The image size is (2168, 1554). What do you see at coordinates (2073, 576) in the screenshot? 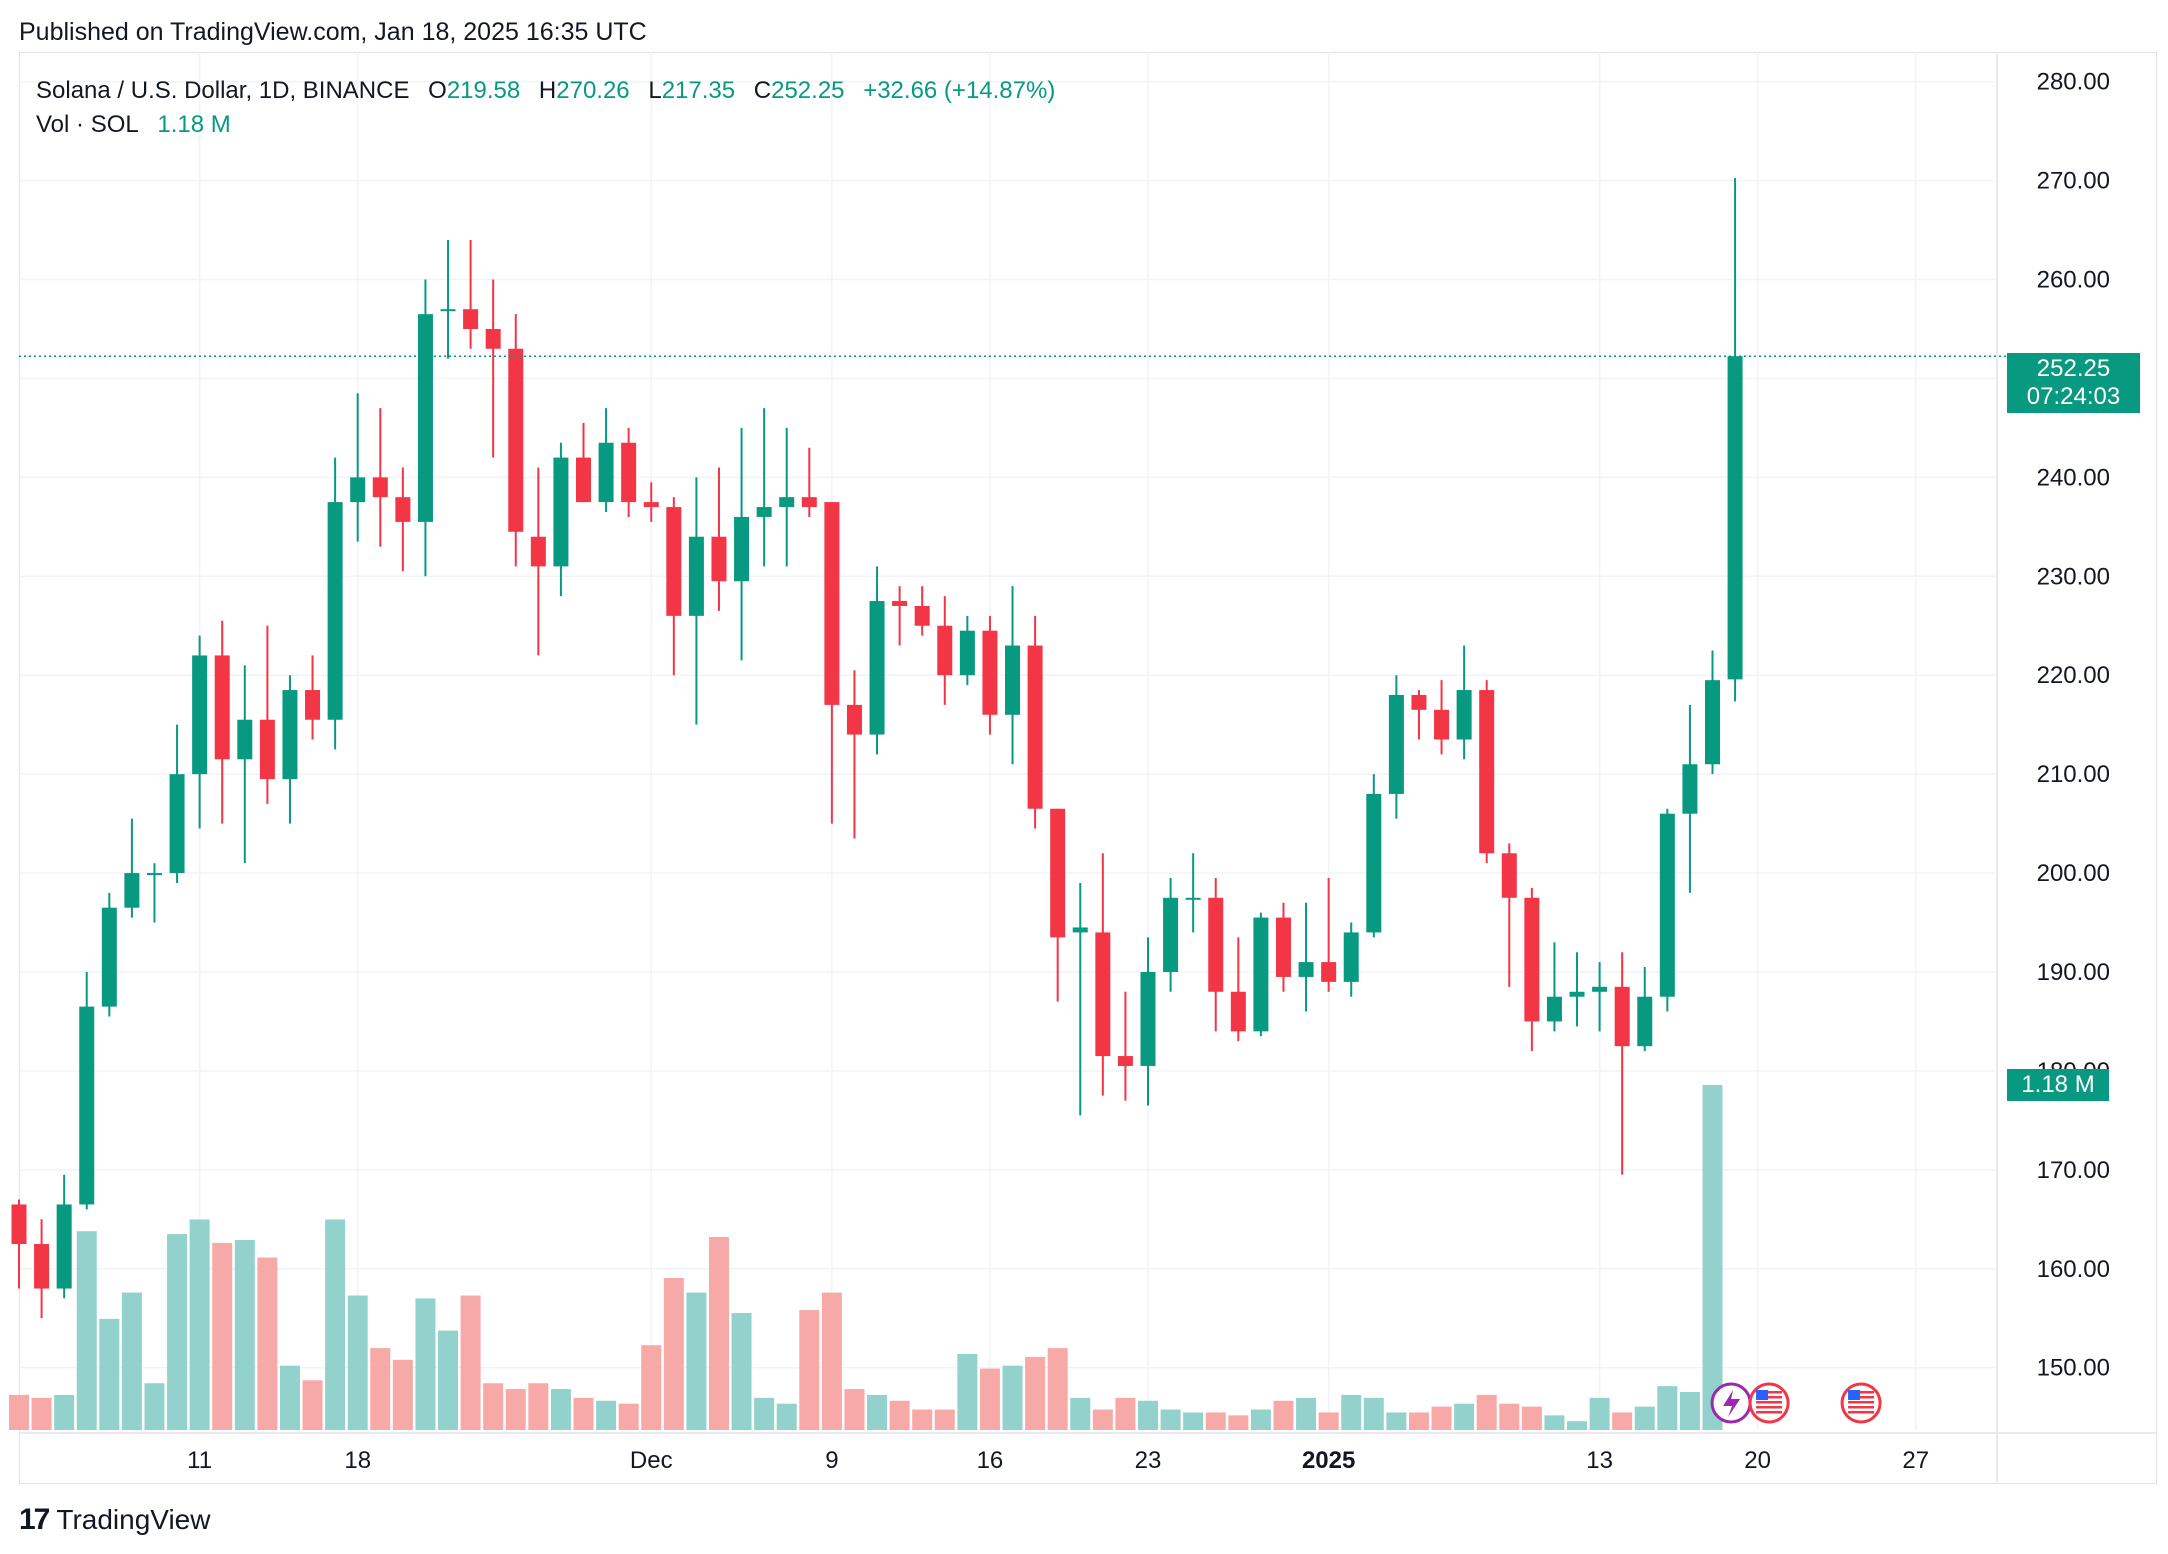
I see `y-tick-label: 230.00` at bounding box center [2073, 576].